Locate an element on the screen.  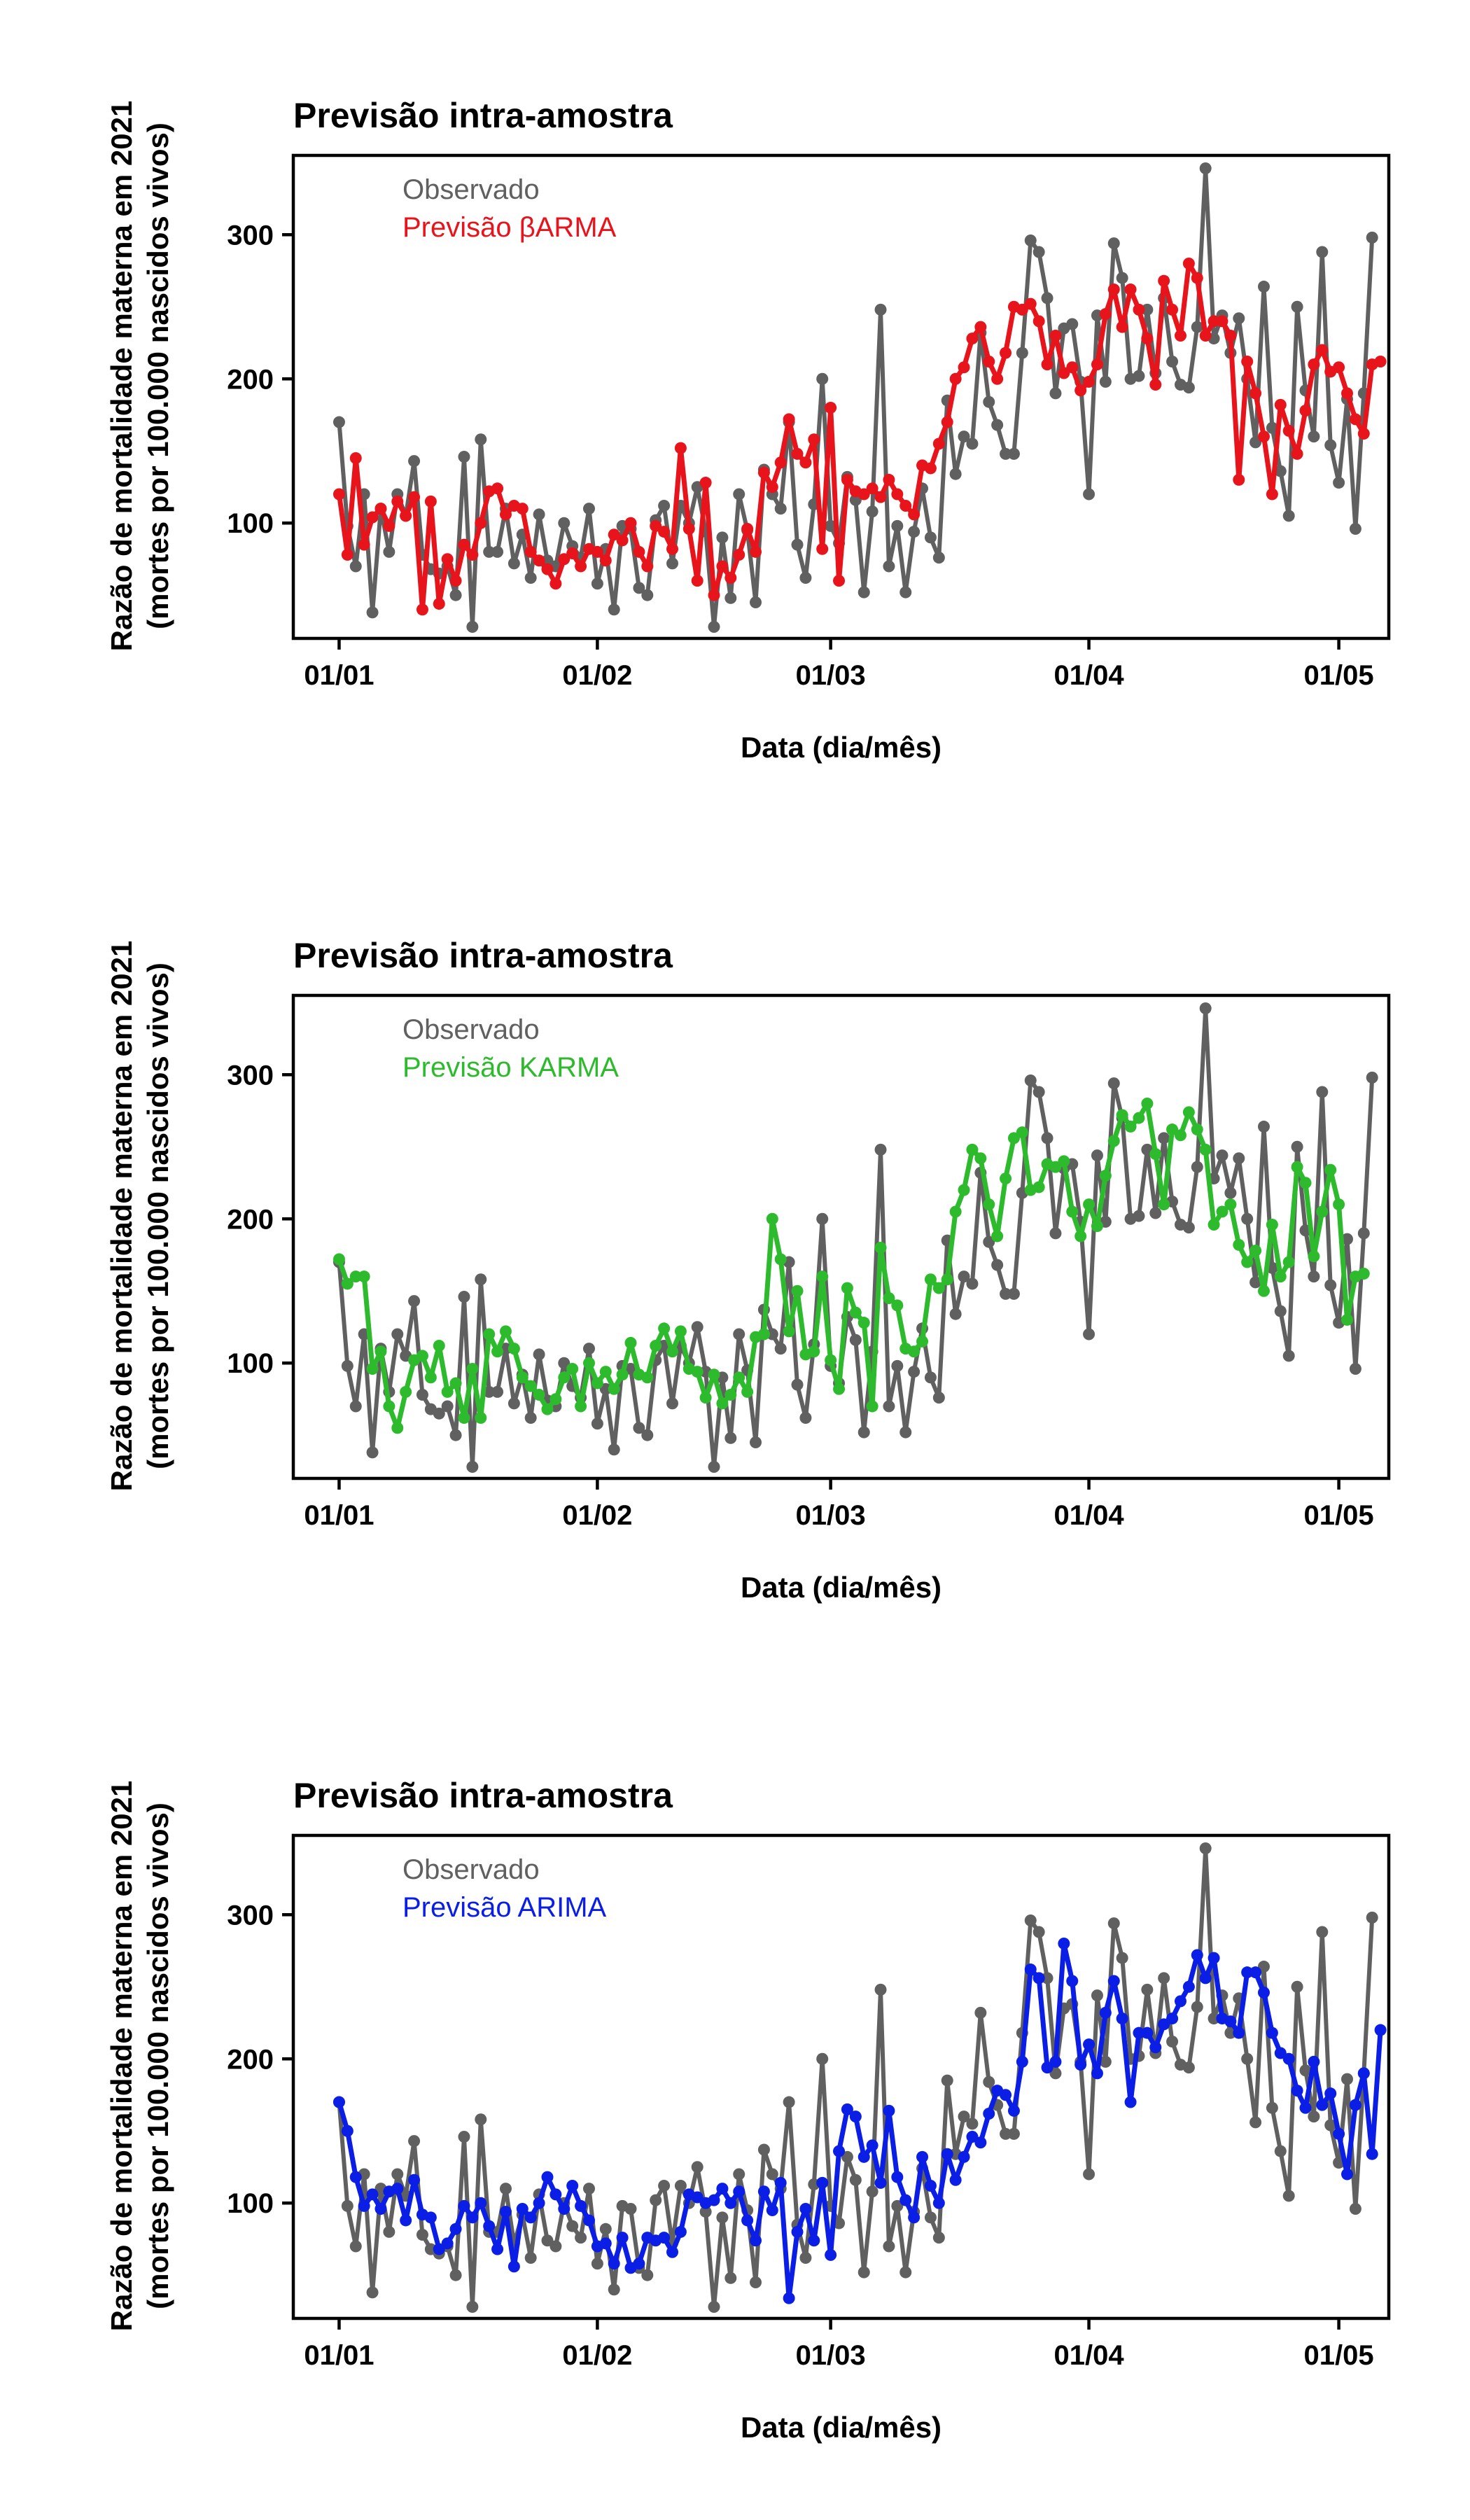
y-tick-label: 100 is located at coordinates (250, 523).